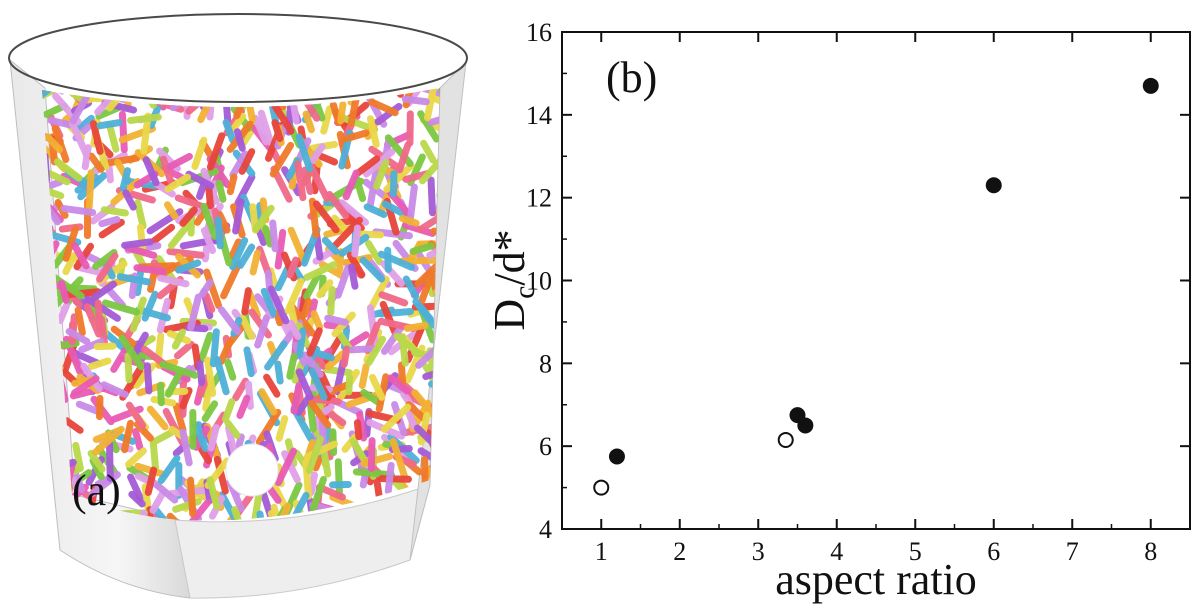 Image resolution: width=1200 pixels, height=607 pixels. I want to click on y-tick-label: 8, so click(545, 363).